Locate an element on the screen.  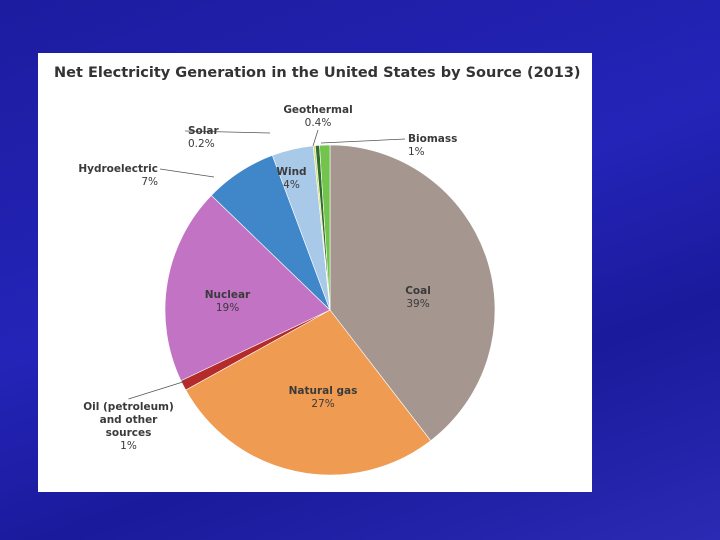
slice-label: Geothermal 0.4% is located at coordinates (318, 117).